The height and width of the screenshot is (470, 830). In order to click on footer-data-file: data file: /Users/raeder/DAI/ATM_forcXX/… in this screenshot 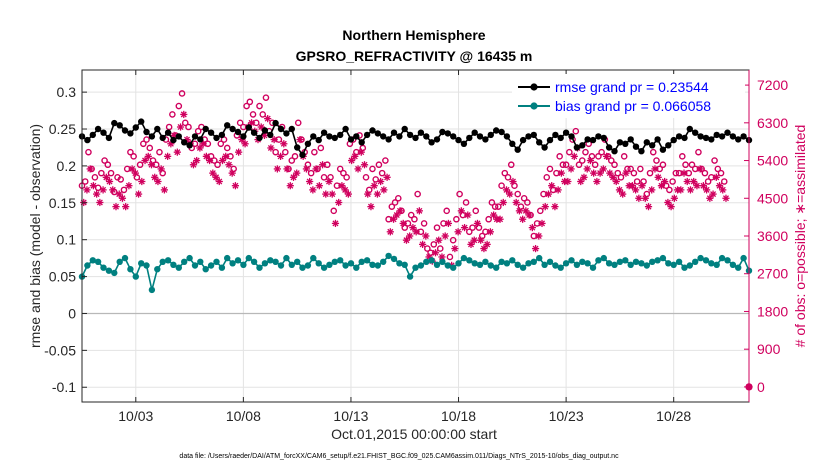, I will do `click(399, 456)`.